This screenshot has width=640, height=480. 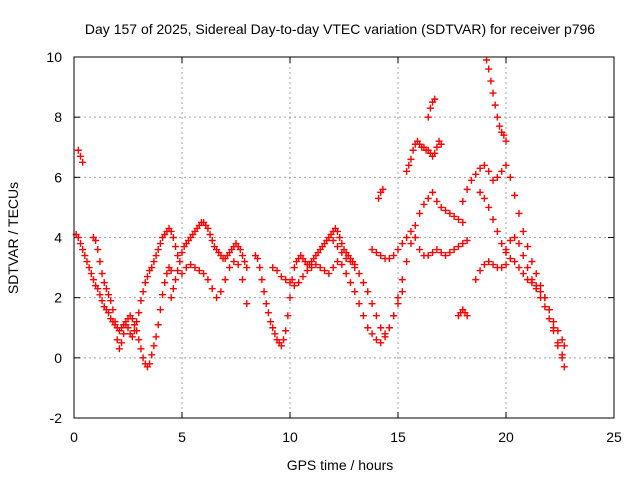 I want to click on y-tick-label: 2, so click(x=58, y=298).